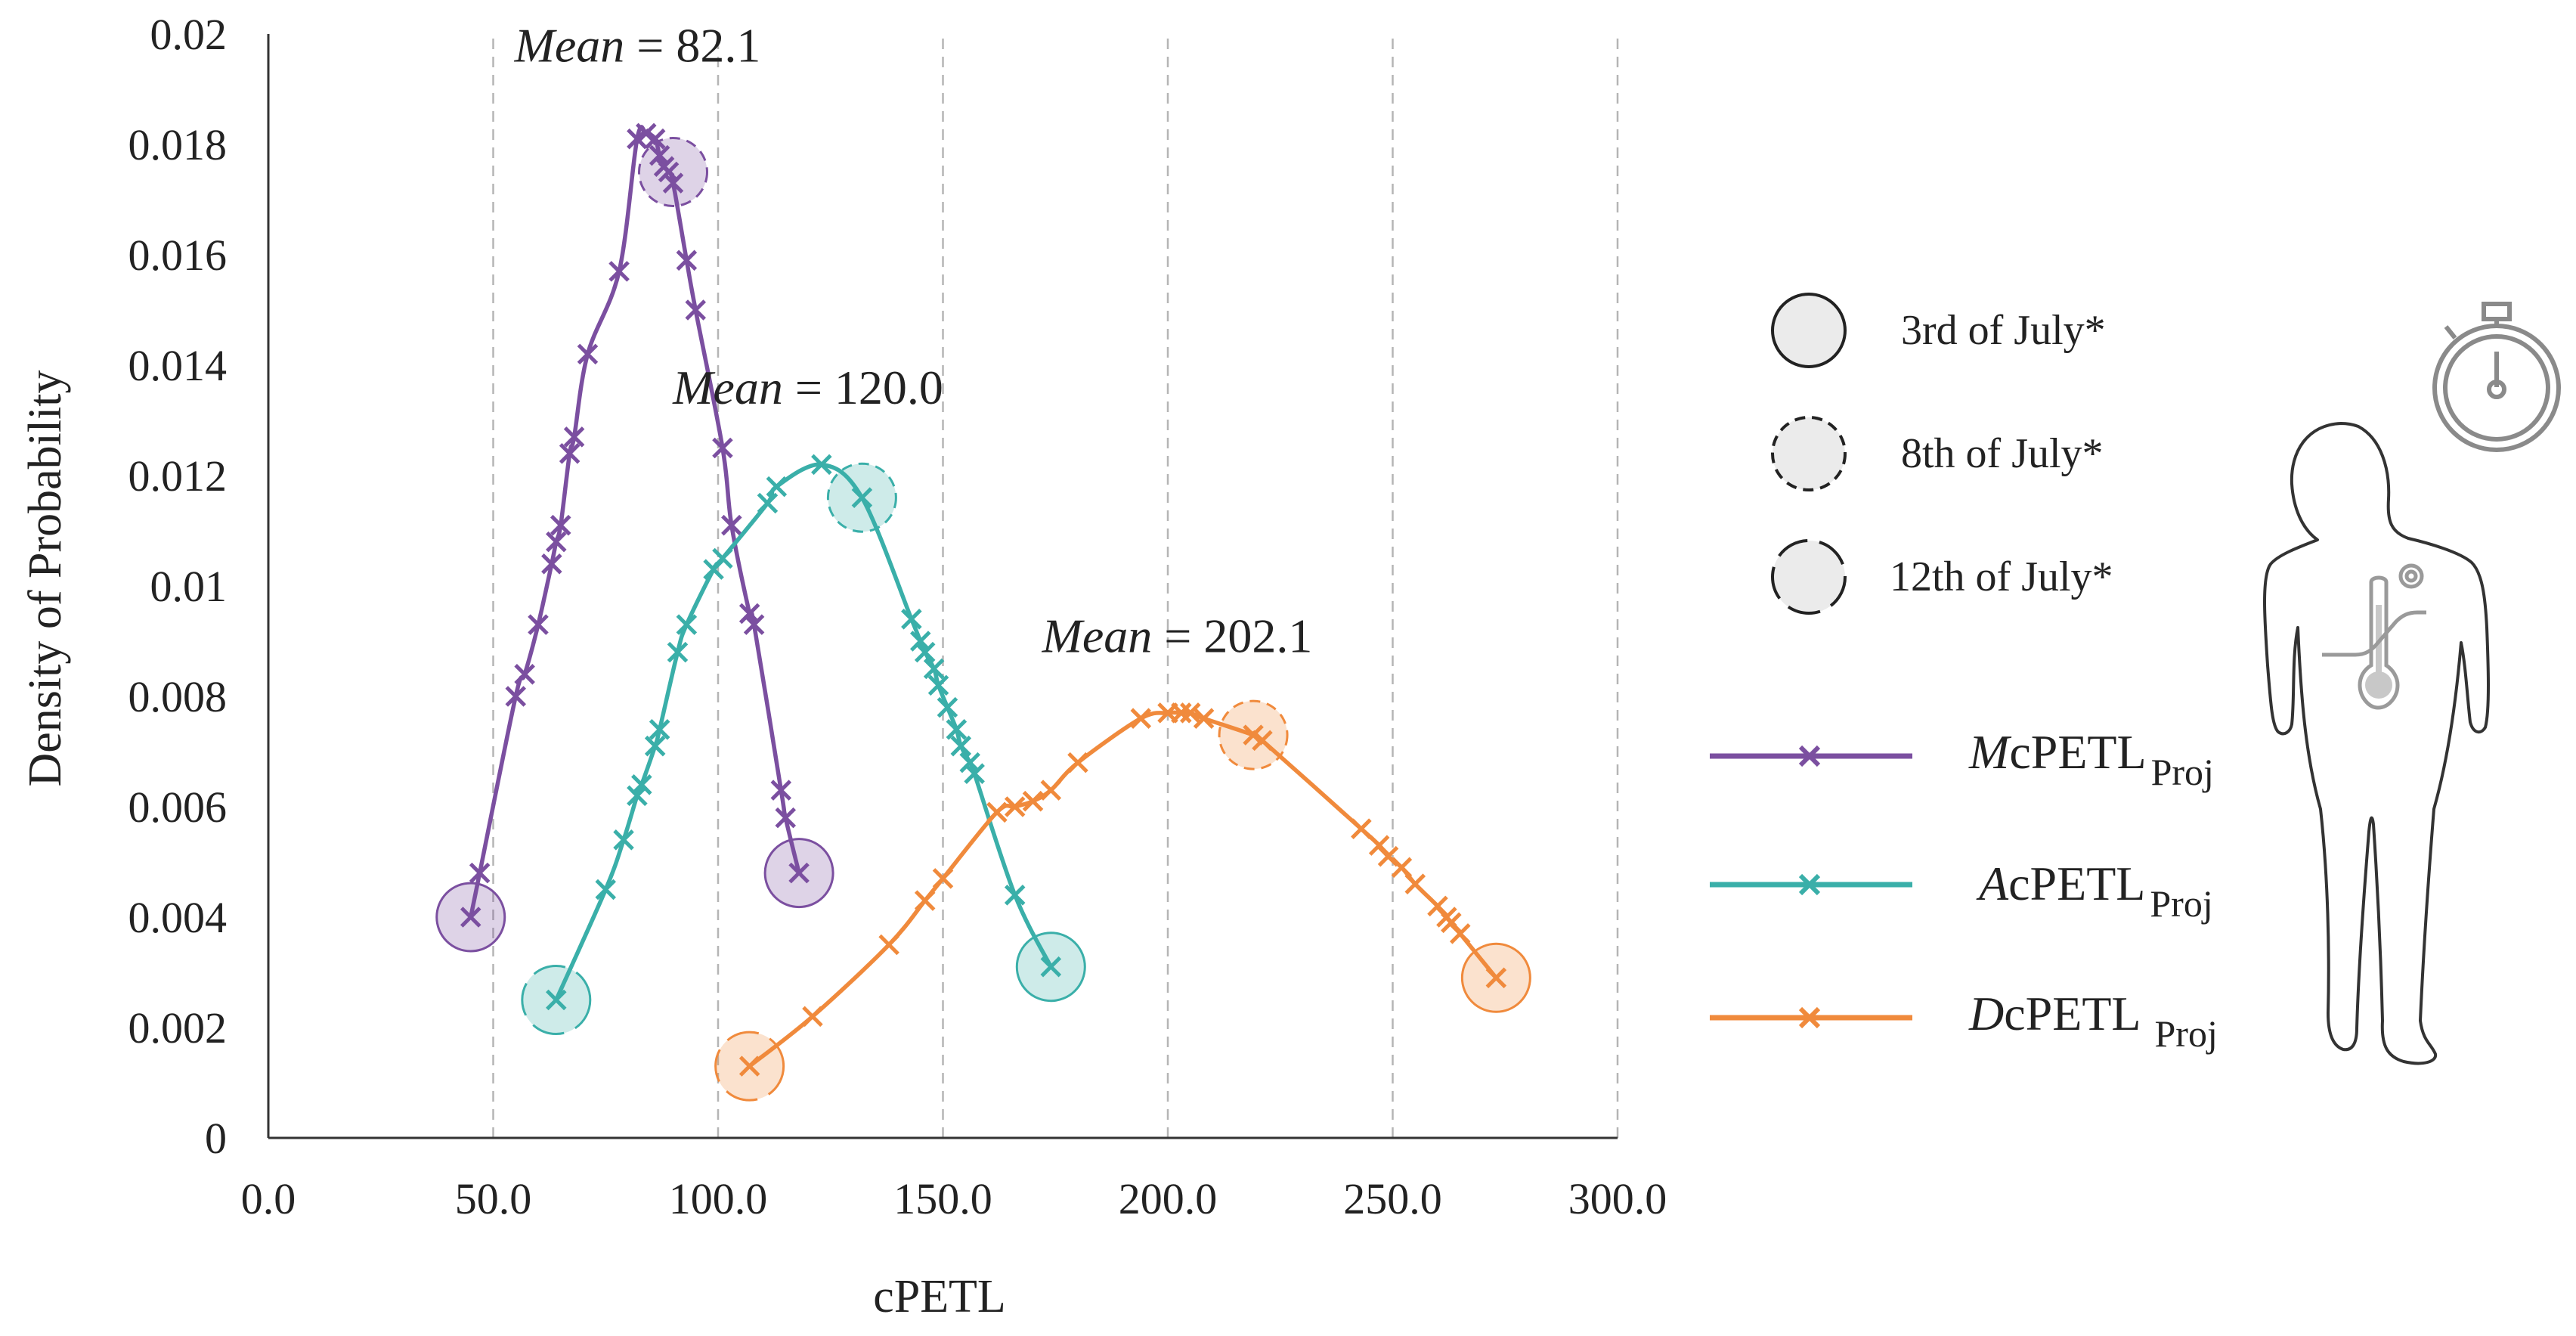 This screenshot has width=2576, height=1336. Describe the element at coordinates (1938, 330) in the screenshot. I see `date-legend-item-3rd: 3rd of July*` at that location.